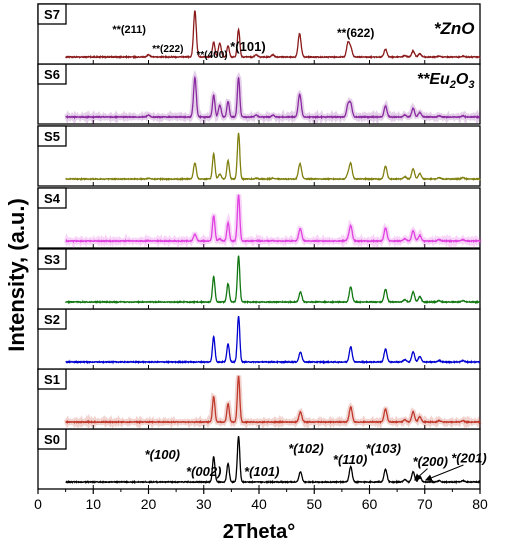 This screenshot has height=550, width=516. I want to click on series-line-s6, so click(273, 97).